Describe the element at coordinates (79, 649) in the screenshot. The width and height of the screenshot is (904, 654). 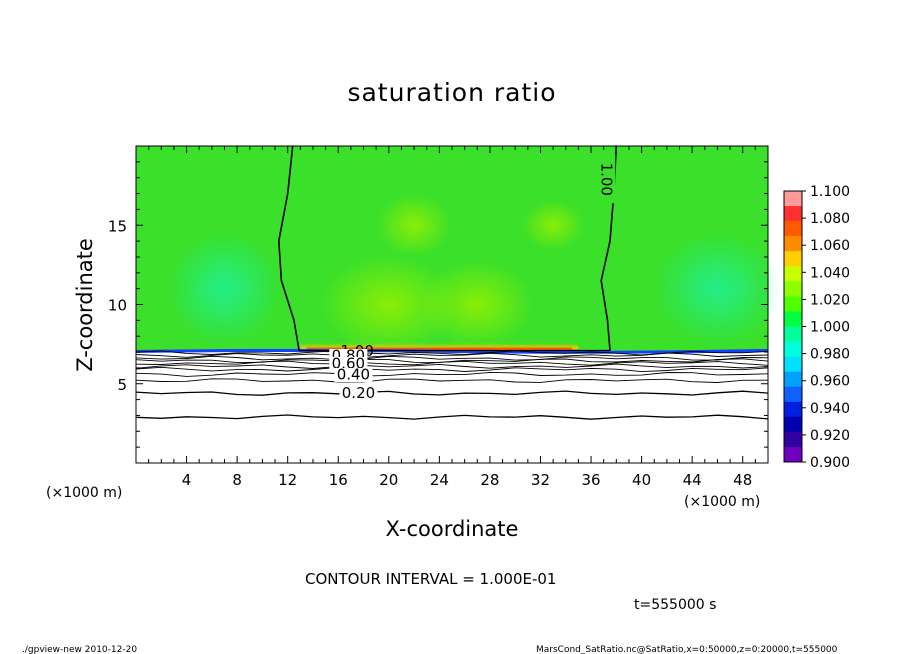
I see `footer-left: ./gpview-new 2010-12-20` at that location.